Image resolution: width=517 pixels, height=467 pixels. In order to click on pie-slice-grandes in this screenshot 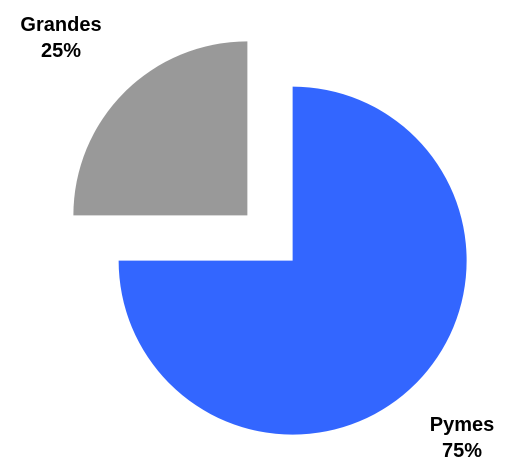, I will do `click(160, 128)`.